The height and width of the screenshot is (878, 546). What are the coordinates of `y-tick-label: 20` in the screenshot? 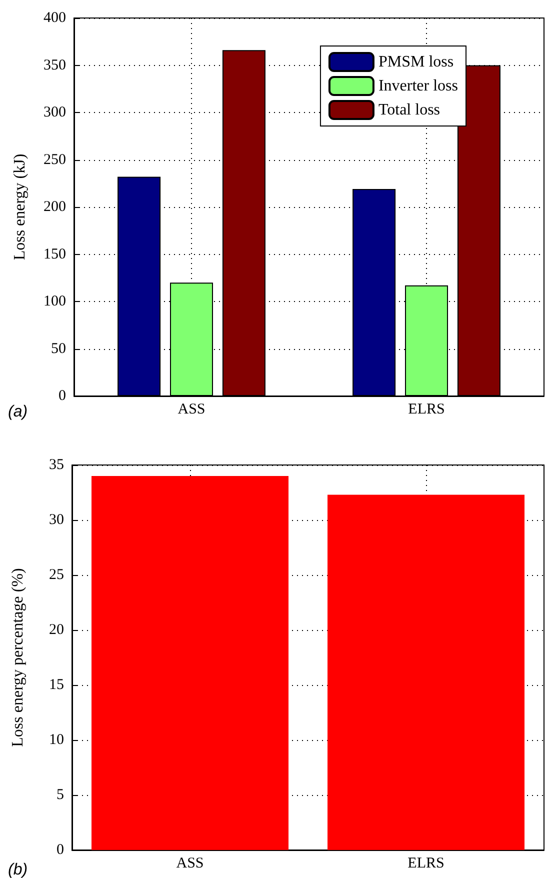 It's located at (56, 630).